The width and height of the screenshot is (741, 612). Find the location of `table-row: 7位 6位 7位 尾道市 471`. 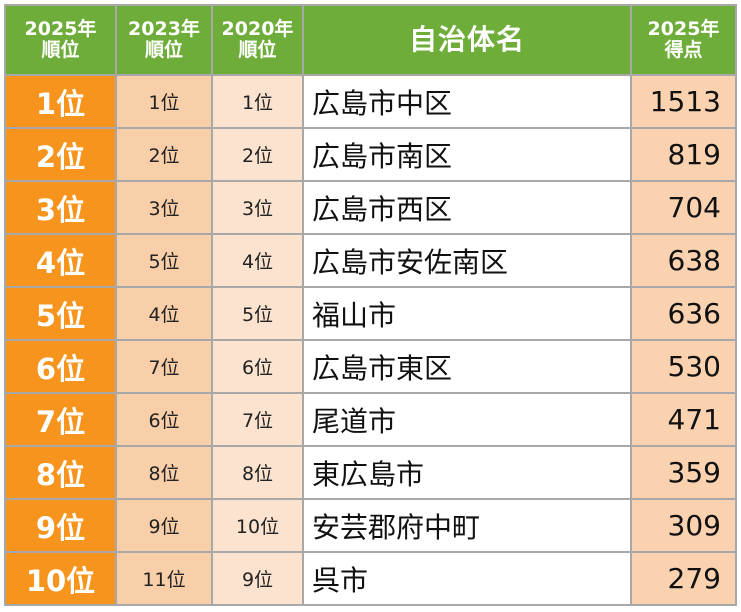

table-row: 7位 6位 7位 尾道市 471 is located at coordinates (370, 419).